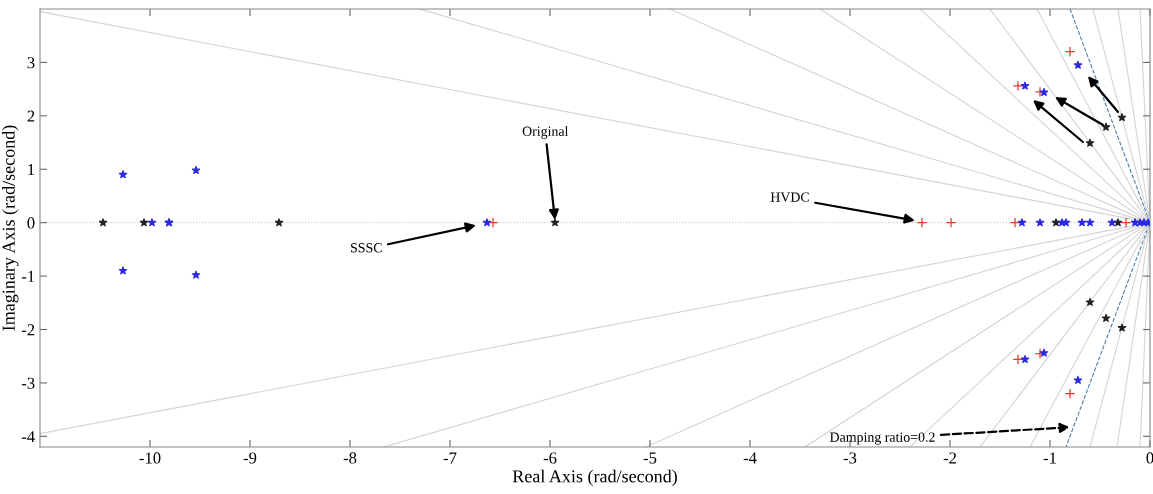  I want to click on x-axis-title: Real Axis (rad/second), so click(594, 478).